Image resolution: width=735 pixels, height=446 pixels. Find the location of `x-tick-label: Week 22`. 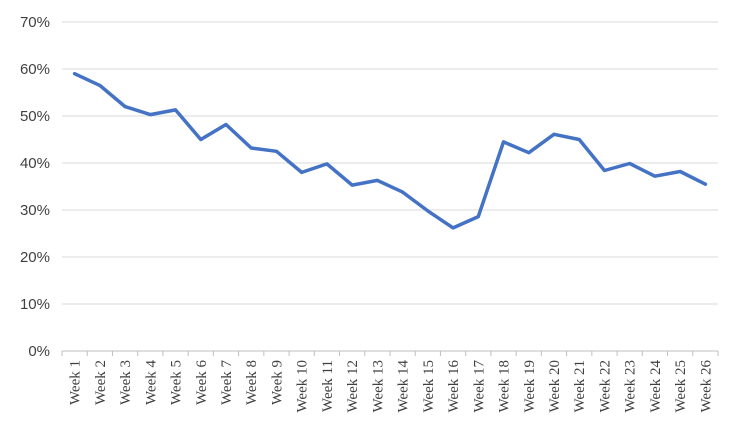

x-tick-label: Week 22 is located at coordinates (605, 386).